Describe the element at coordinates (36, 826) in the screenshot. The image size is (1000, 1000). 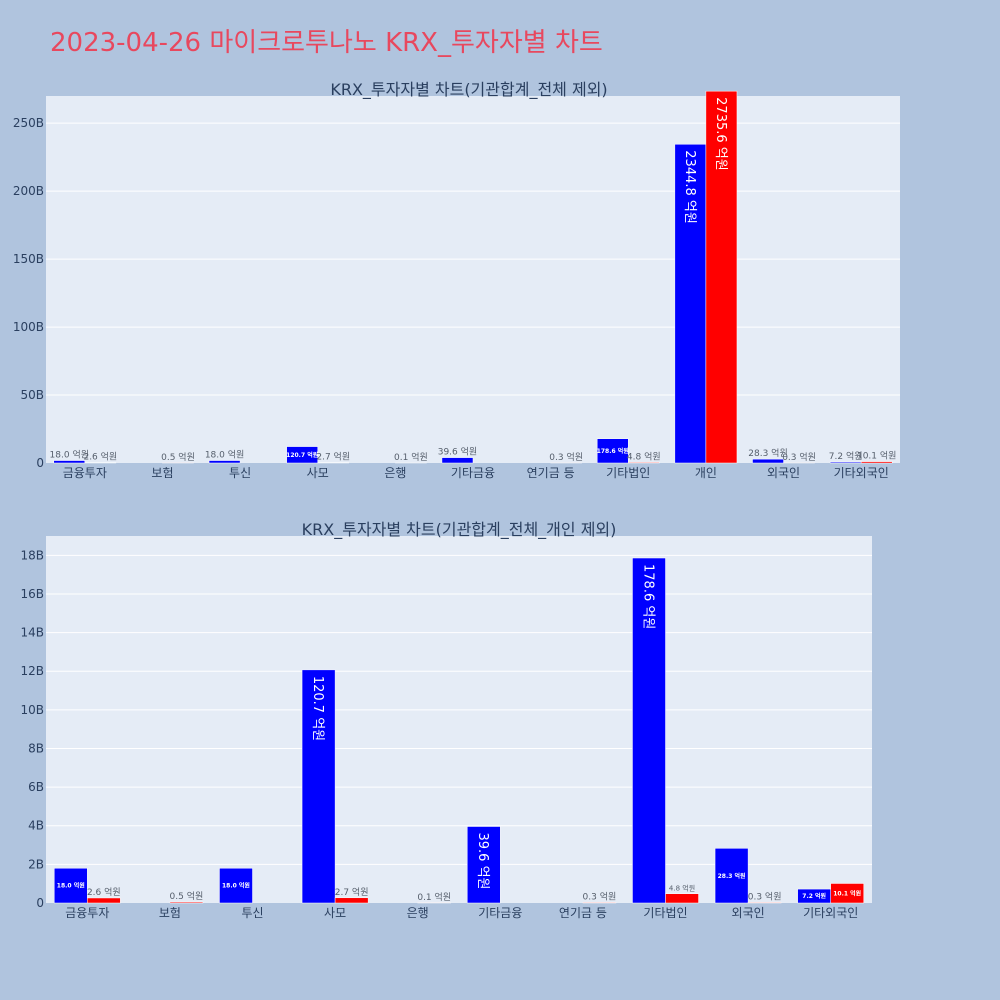
I see `y-tick-label: 4B` at that location.